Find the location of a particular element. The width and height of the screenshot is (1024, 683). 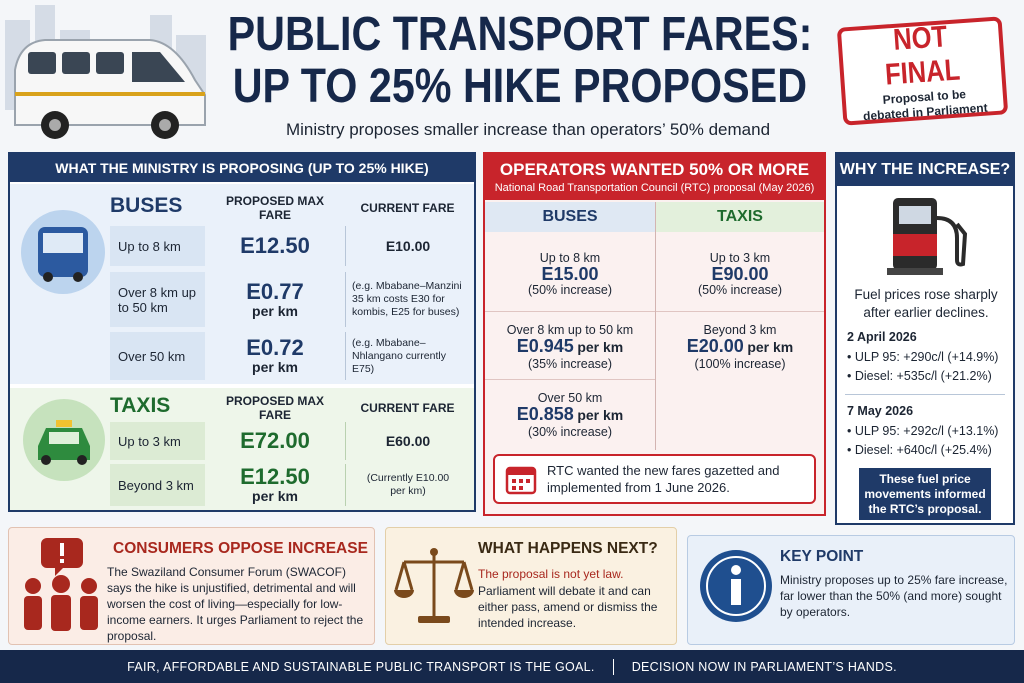

shape: E12.50 is located at coordinates (275, 246).